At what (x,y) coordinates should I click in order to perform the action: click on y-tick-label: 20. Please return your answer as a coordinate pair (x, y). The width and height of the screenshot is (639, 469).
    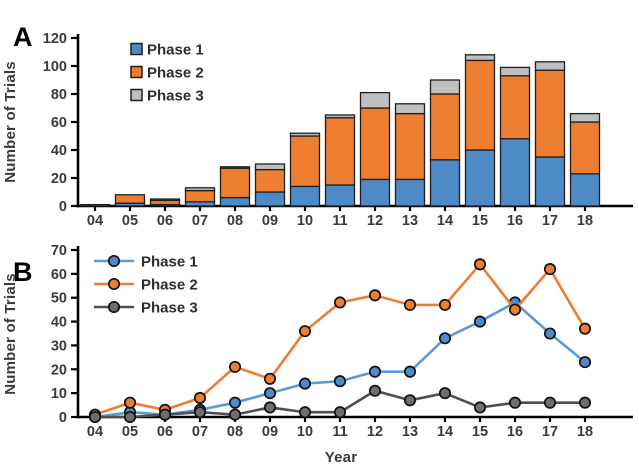
    Looking at the image, I should click on (59, 179).